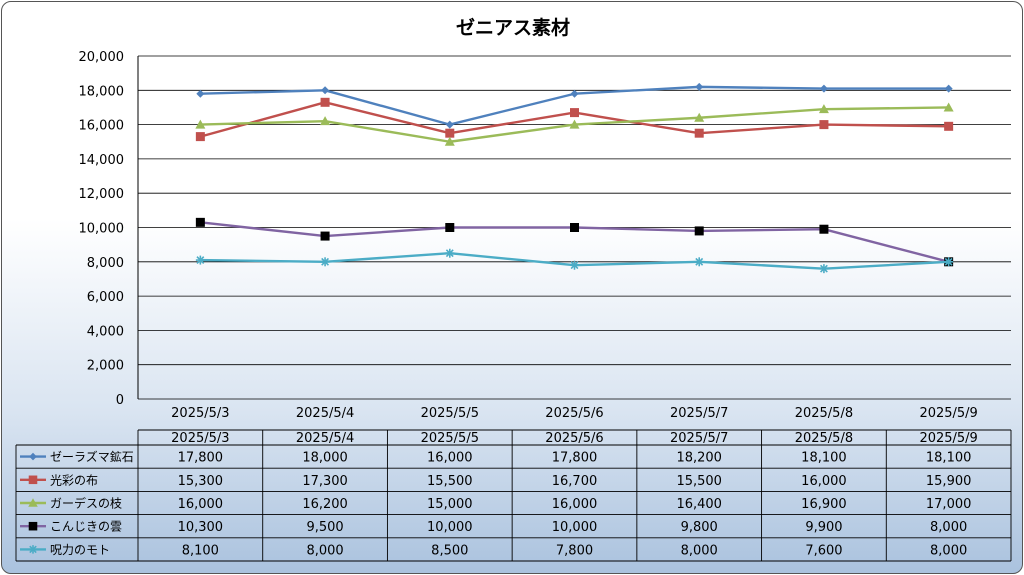 Image resolution: width=1024 pixels, height=575 pixels. I want to click on table-cell: 9,900, so click(823, 527).